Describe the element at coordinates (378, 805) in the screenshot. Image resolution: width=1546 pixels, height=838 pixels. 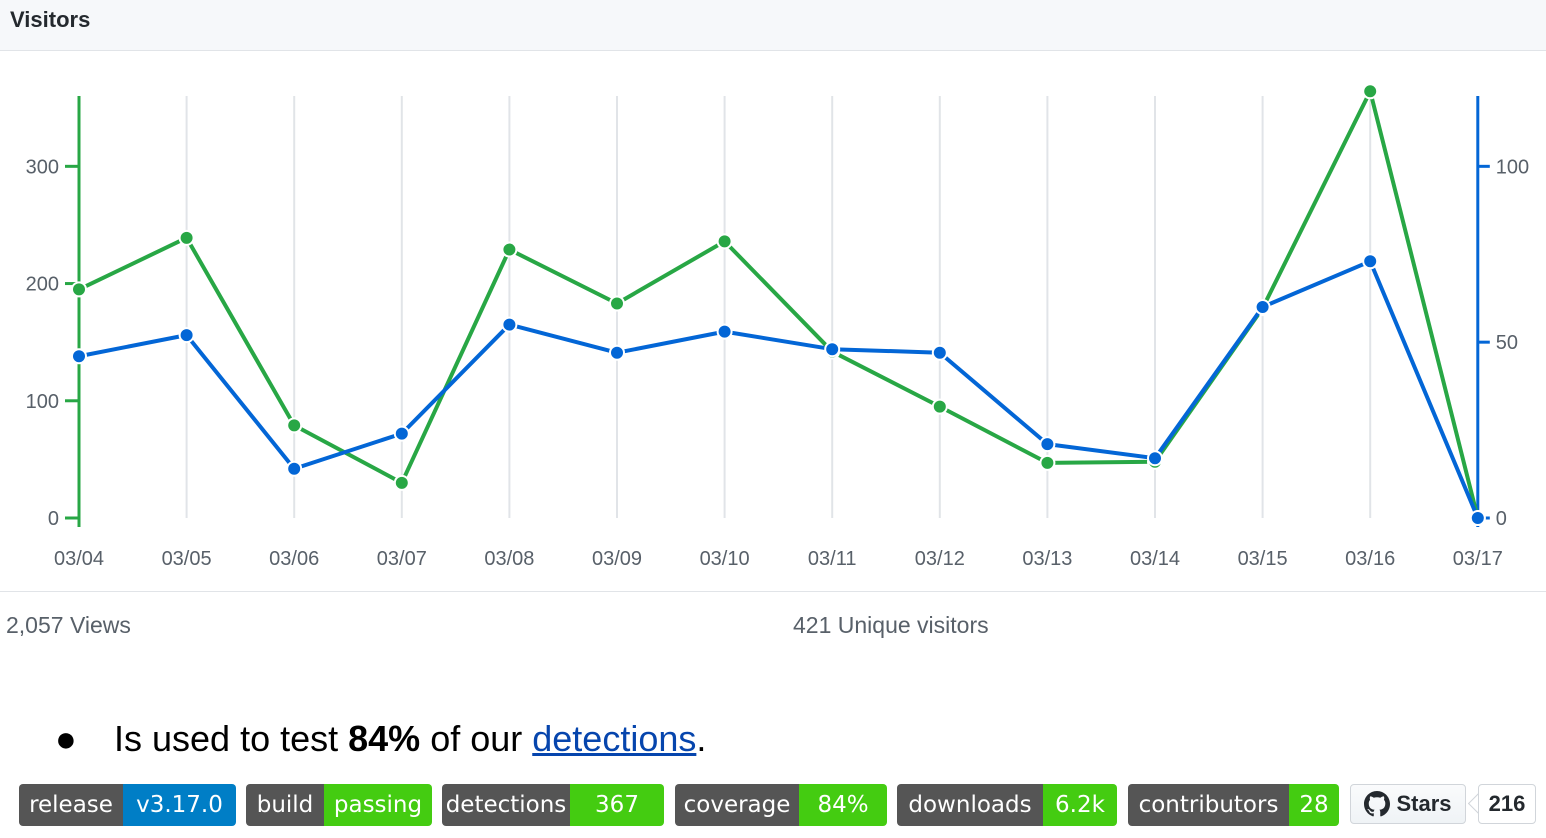
I see `badge-value: passing` at that location.